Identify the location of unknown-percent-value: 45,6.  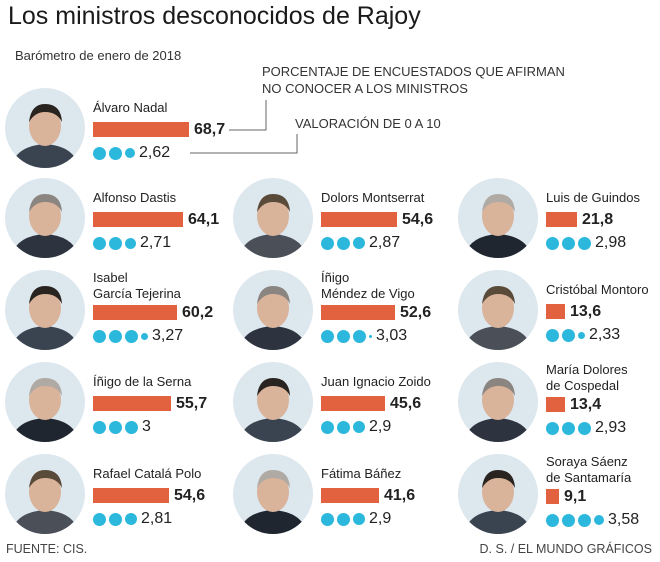
(406, 403).